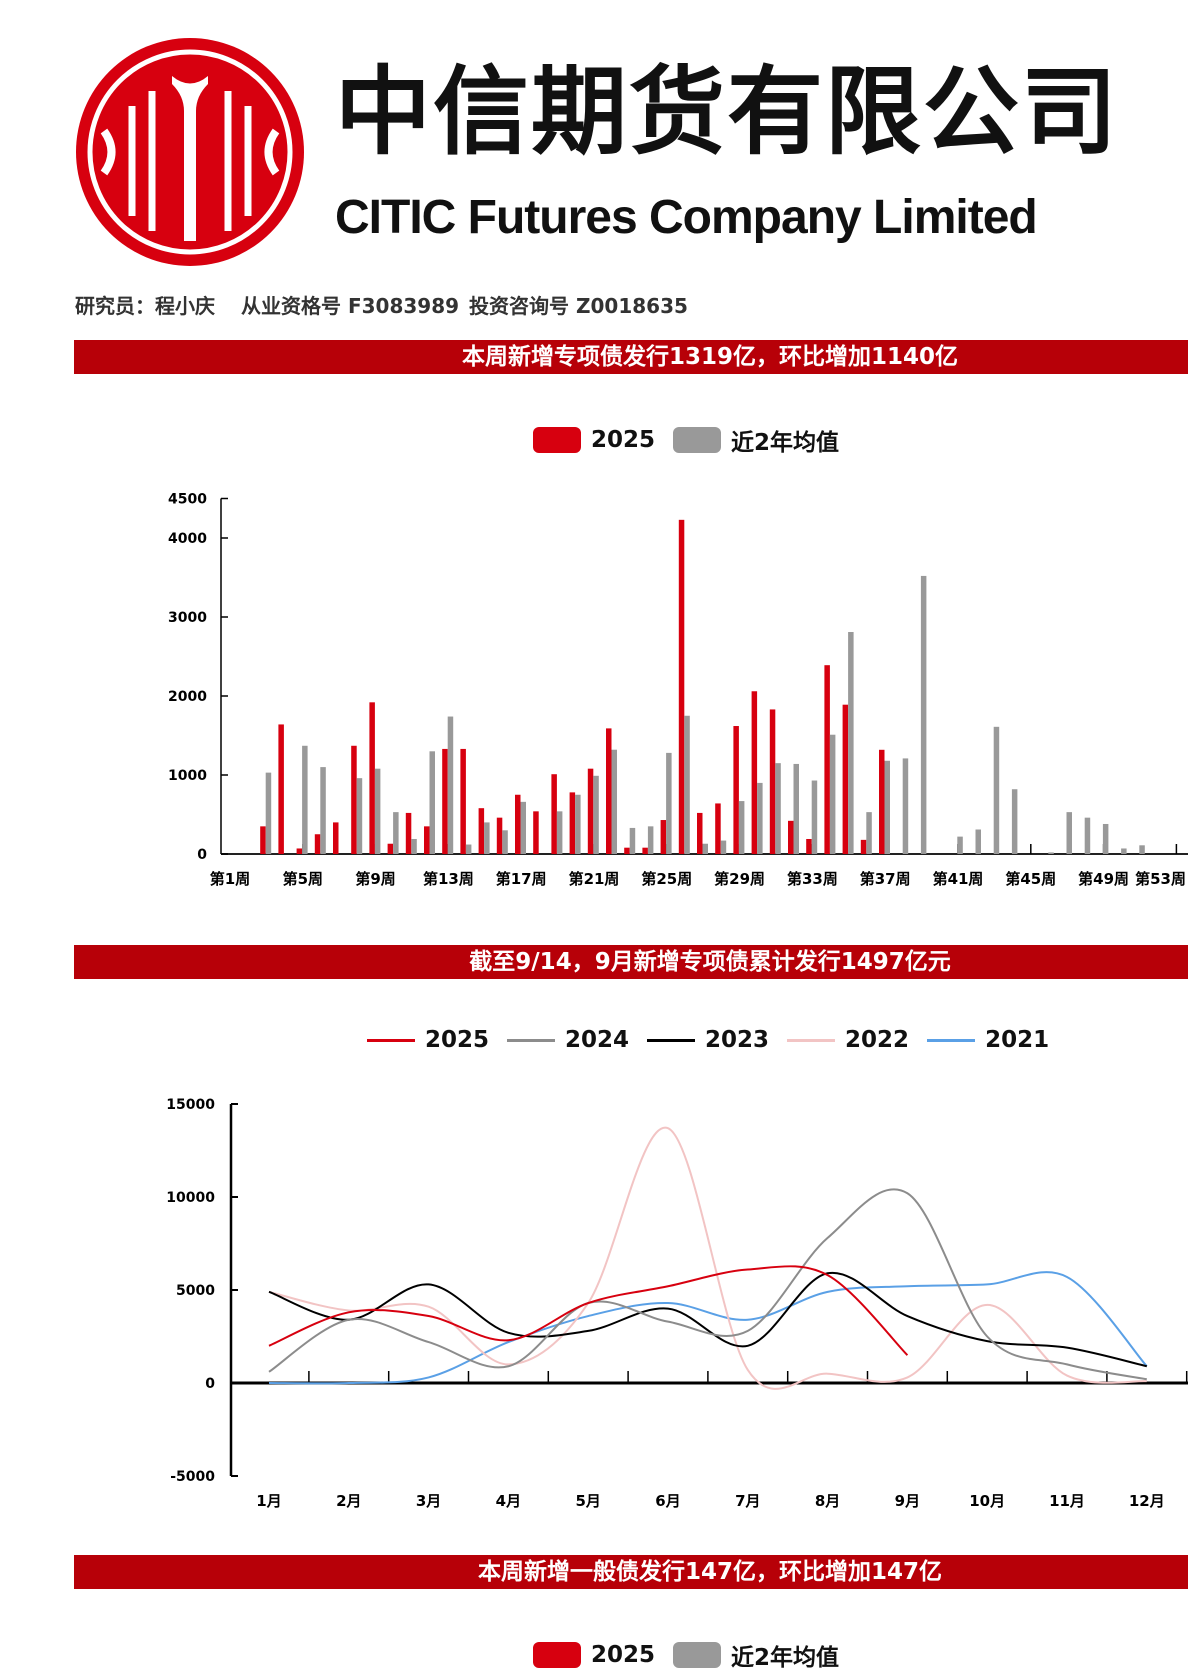 The width and height of the screenshot is (1188, 1680). What do you see at coordinates (190, 152) in the screenshot?
I see `citic-logo` at bounding box center [190, 152].